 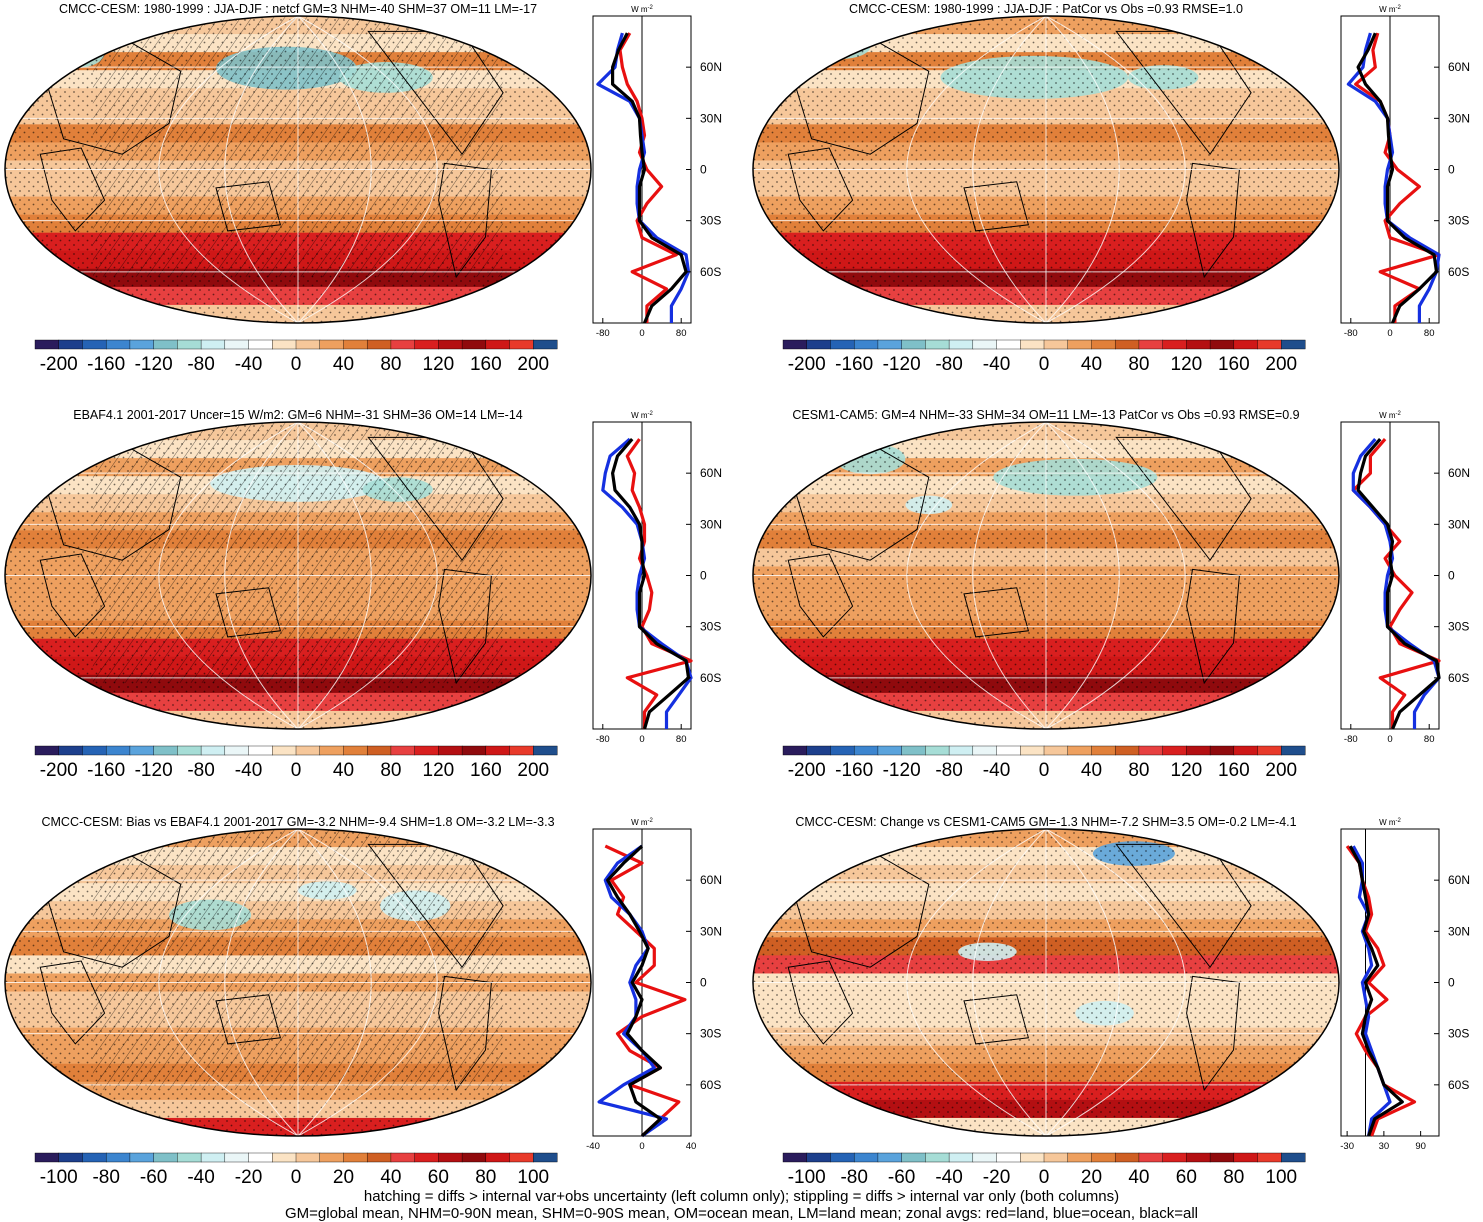 What do you see at coordinates (59, 364) in the screenshot?
I see `colorbar-label: -200` at bounding box center [59, 364].